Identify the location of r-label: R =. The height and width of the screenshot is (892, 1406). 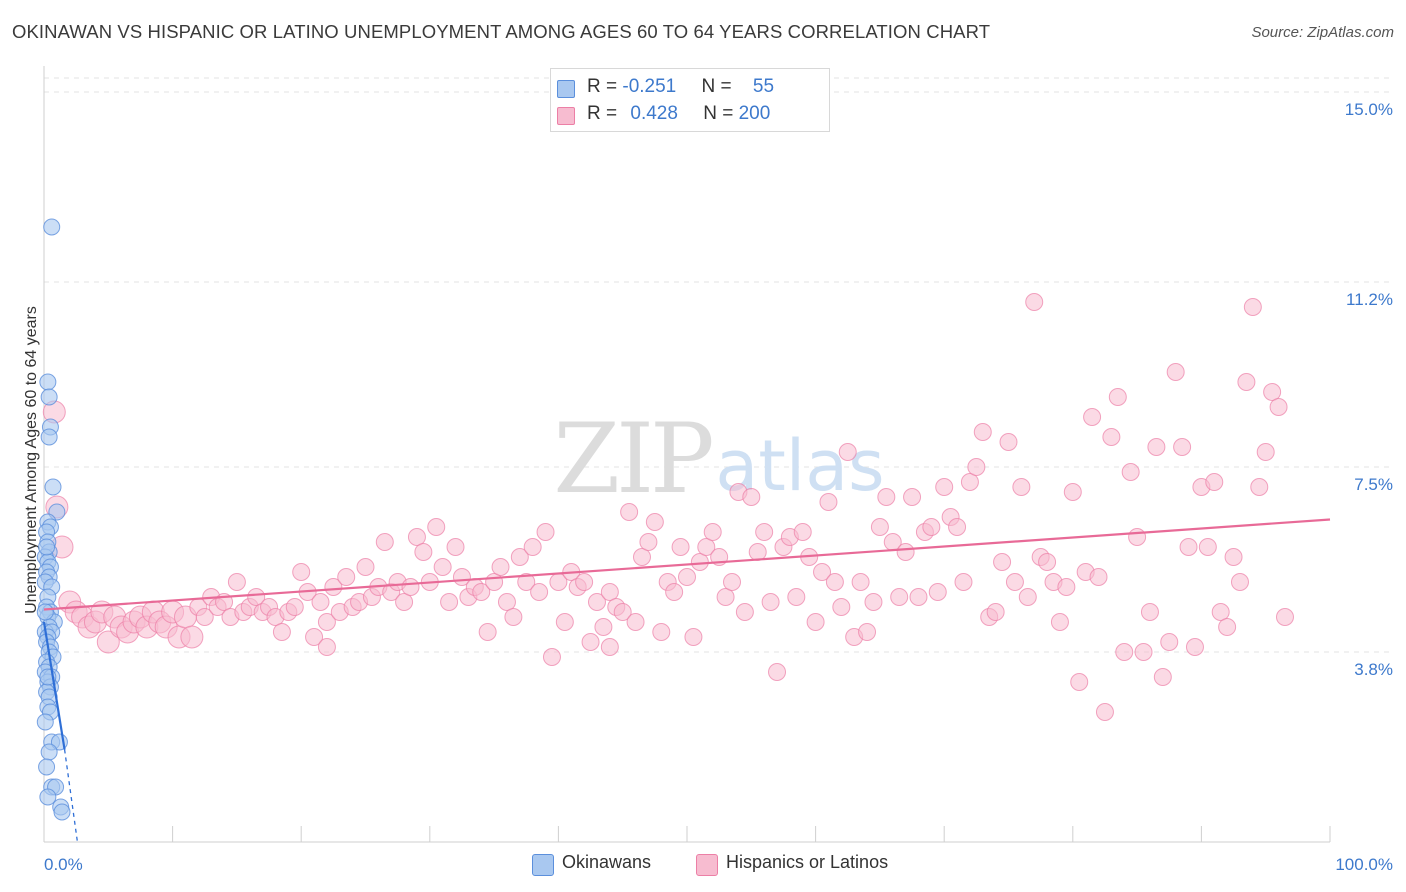
(605, 113).